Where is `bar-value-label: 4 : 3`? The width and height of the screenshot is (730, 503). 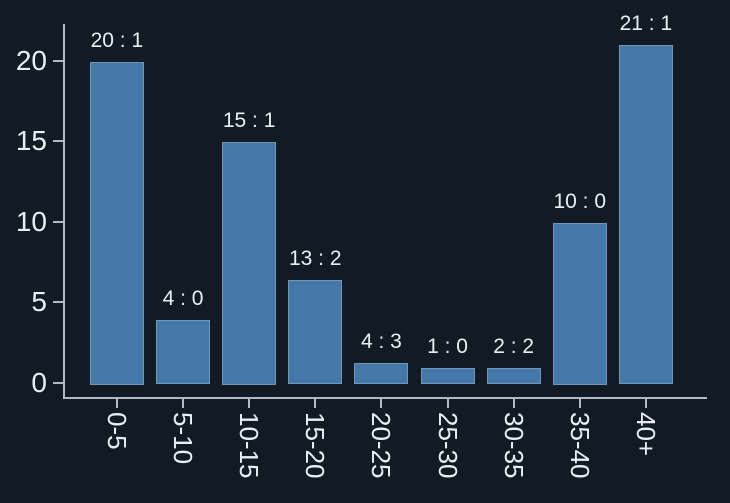
bar-value-label: 4 : 3 is located at coordinates (381, 342).